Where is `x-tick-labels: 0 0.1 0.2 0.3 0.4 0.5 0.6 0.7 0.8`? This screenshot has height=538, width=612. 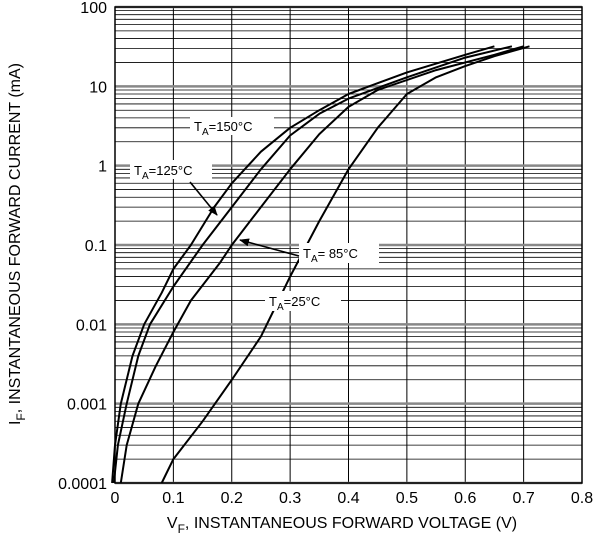 x-tick-labels: 0 0.1 0.2 0.3 0.4 0.5 0.6 0.7 0.8 is located at coordinates (352, 498).